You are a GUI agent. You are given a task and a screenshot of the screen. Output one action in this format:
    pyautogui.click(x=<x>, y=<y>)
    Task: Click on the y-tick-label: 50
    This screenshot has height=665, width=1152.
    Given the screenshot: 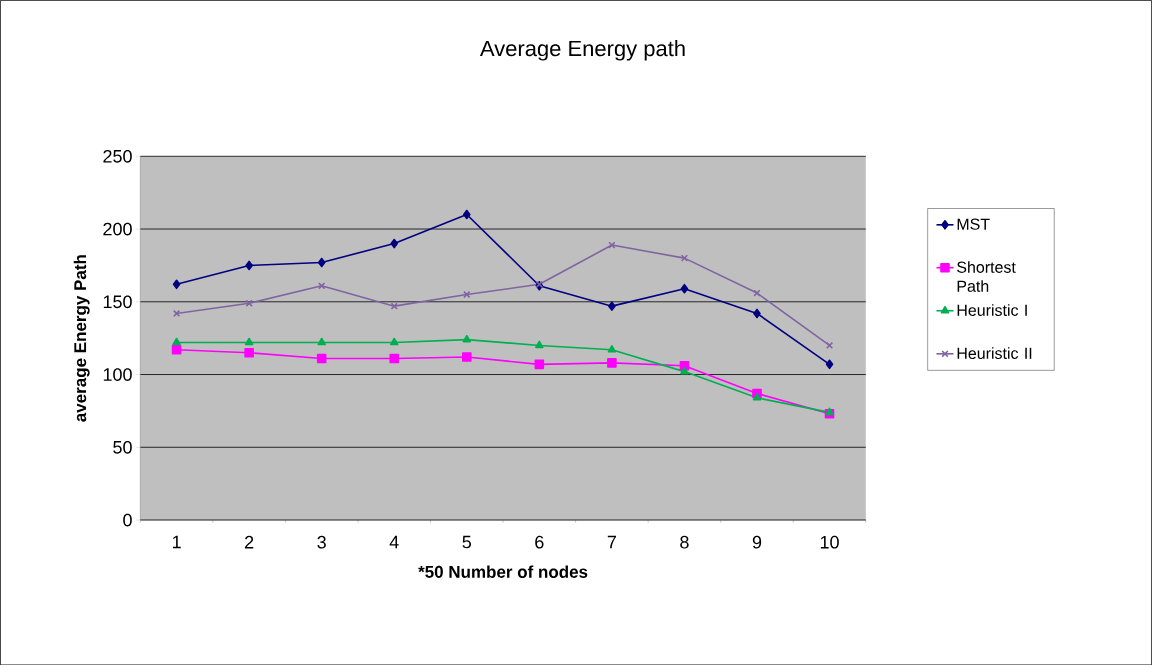 What is the action you would take?
    pyautogui.click(x=122, y=447)
    